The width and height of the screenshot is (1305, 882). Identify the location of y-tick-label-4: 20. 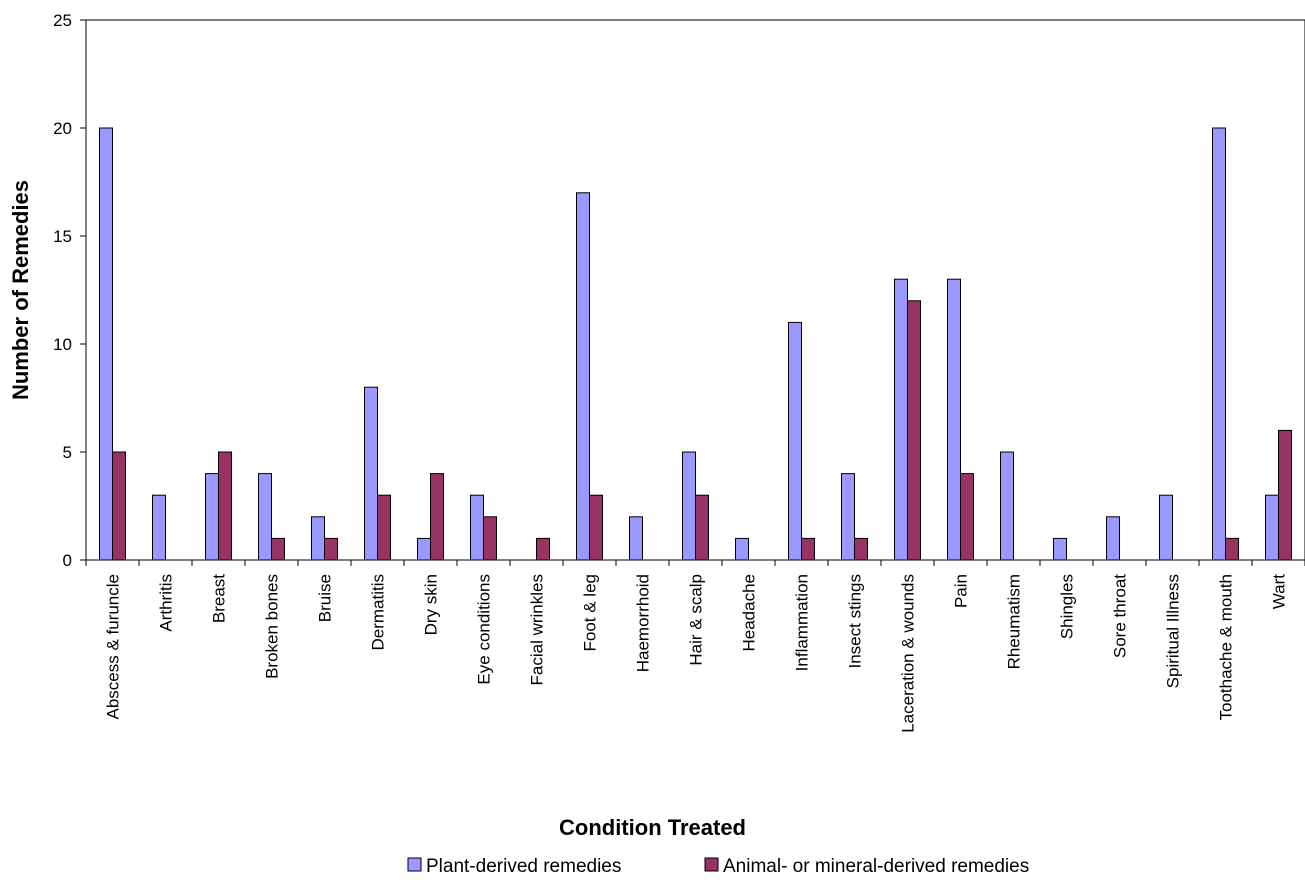
(62, 128).